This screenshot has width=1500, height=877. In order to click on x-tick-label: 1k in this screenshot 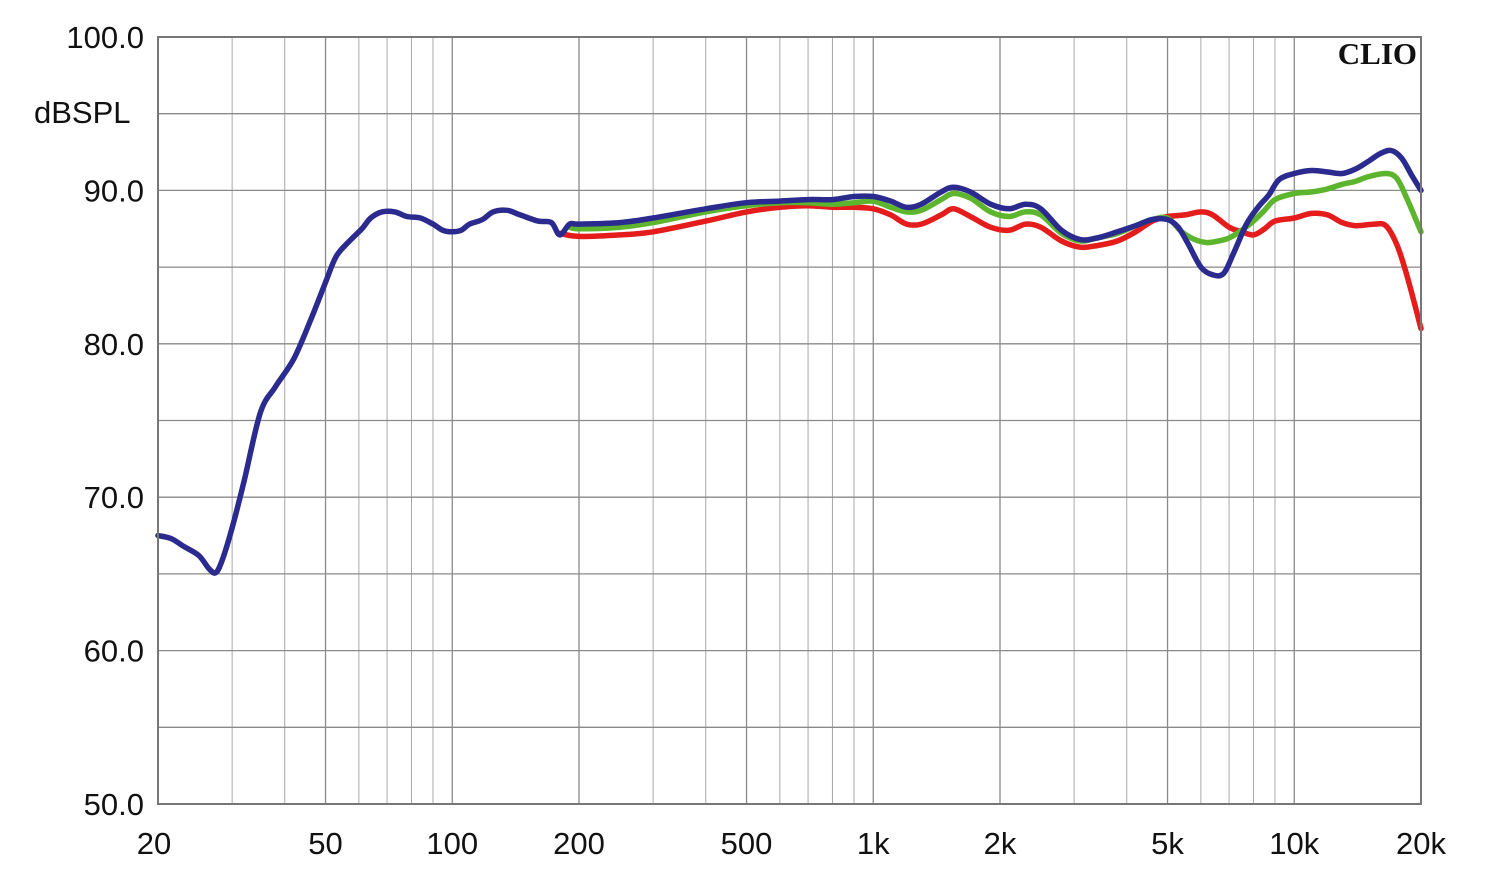, I will do `click(873, 843)`.